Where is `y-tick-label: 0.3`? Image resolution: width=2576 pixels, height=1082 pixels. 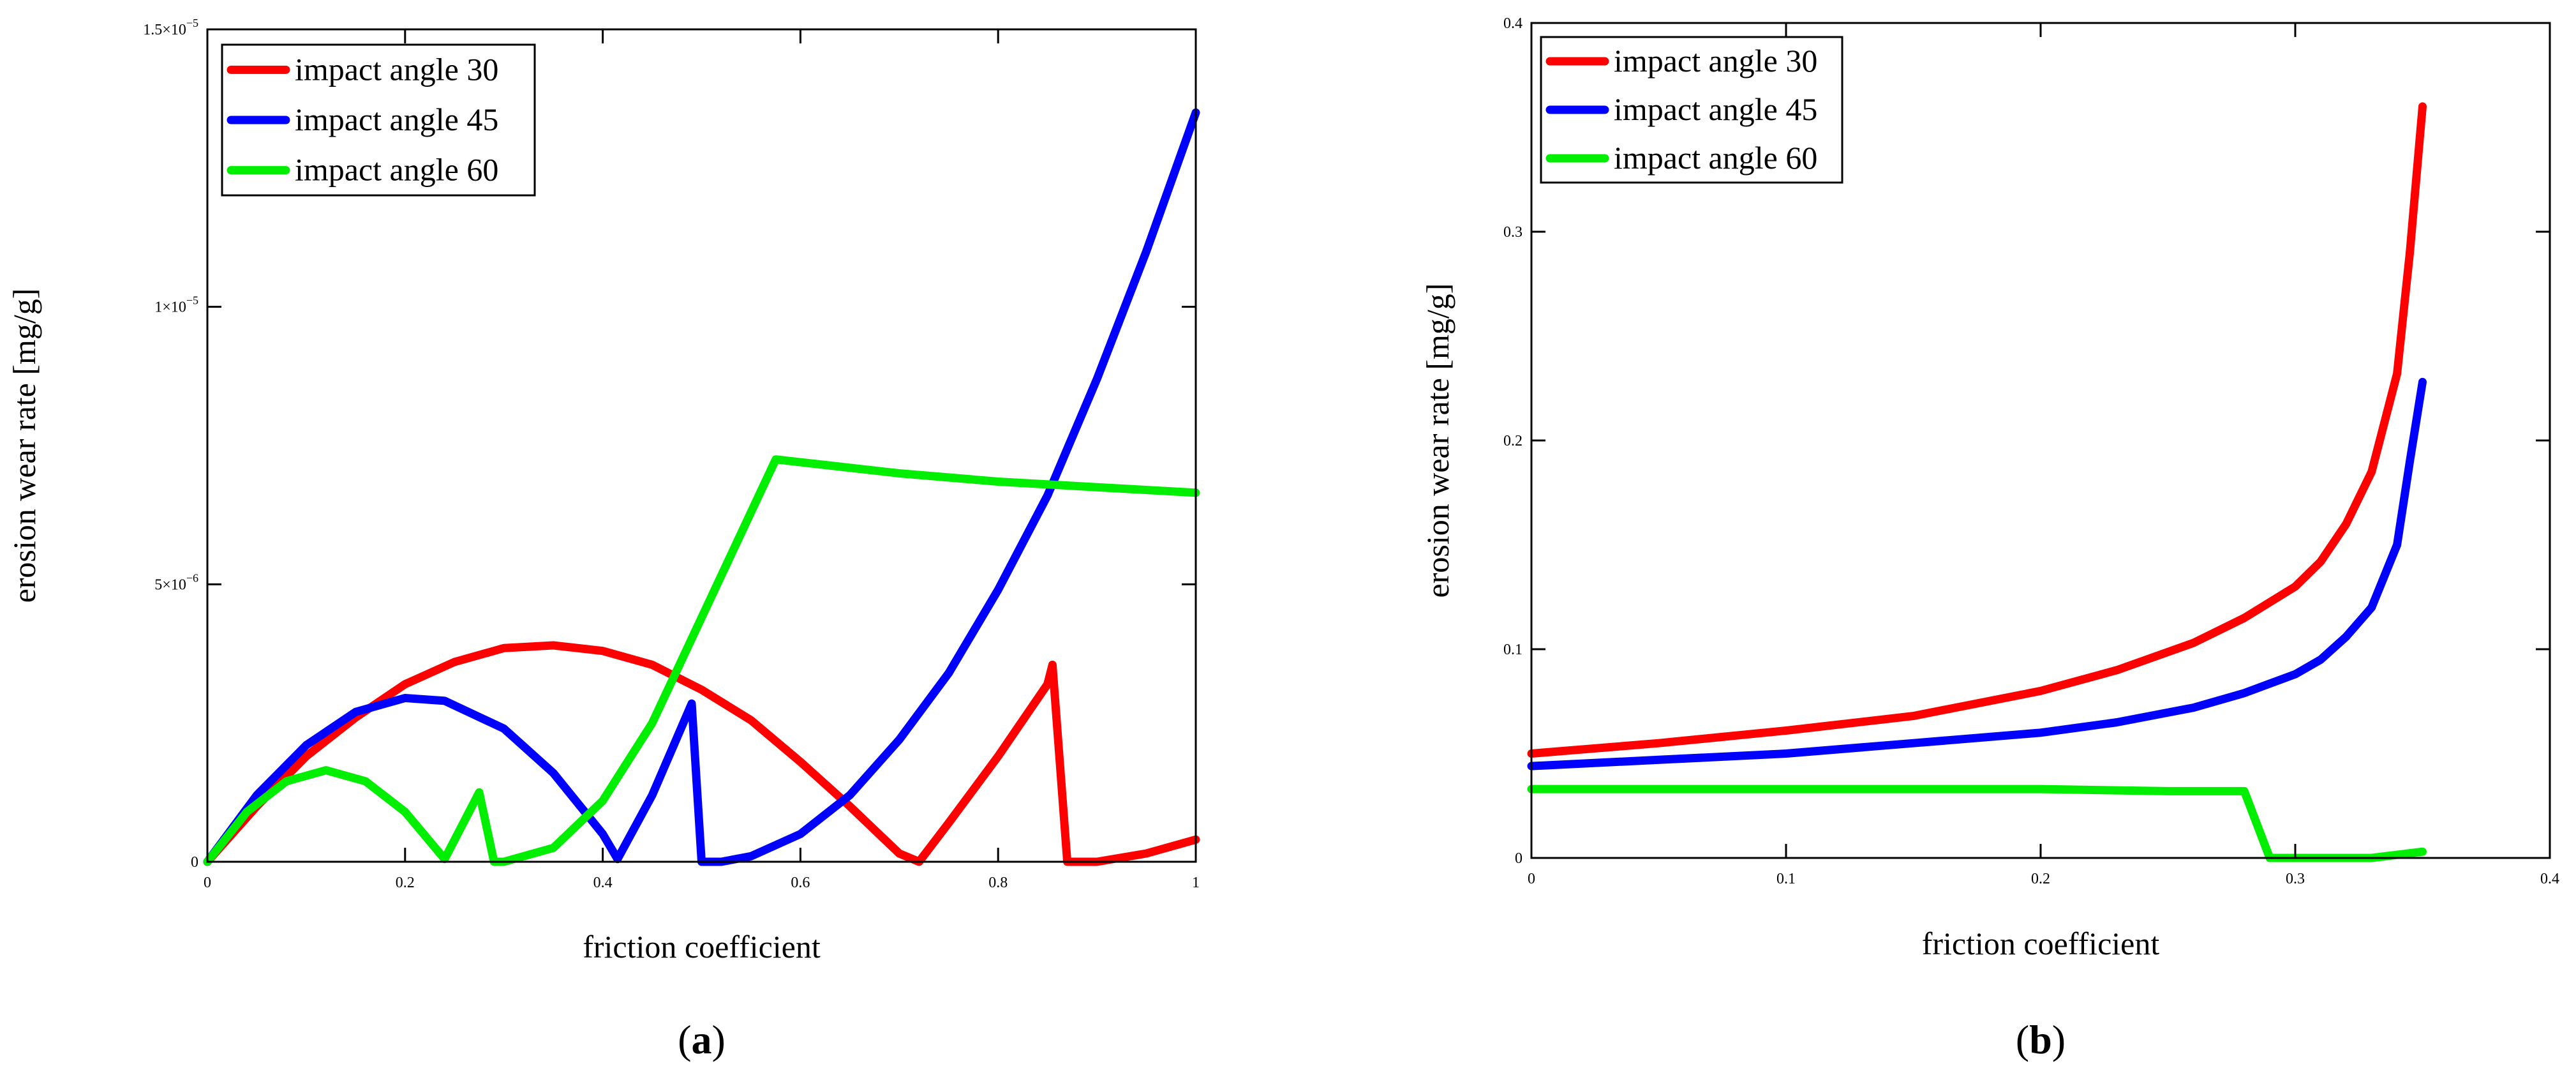
y-tick-label: 0.3 is located at coordinates (1513, 232).